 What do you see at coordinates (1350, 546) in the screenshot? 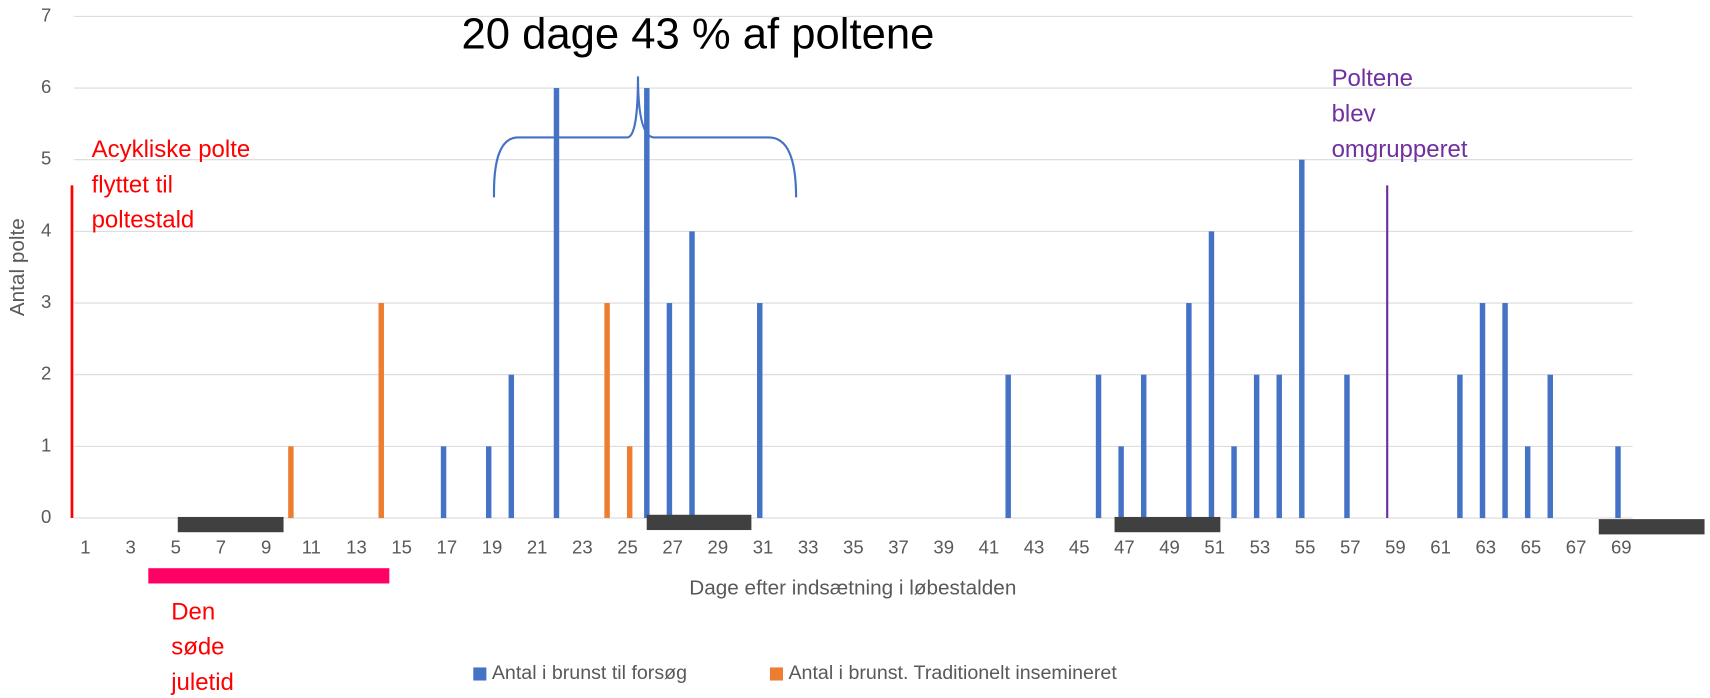
I see `x-tick-label: 57` at bounding box center [1350, 546].